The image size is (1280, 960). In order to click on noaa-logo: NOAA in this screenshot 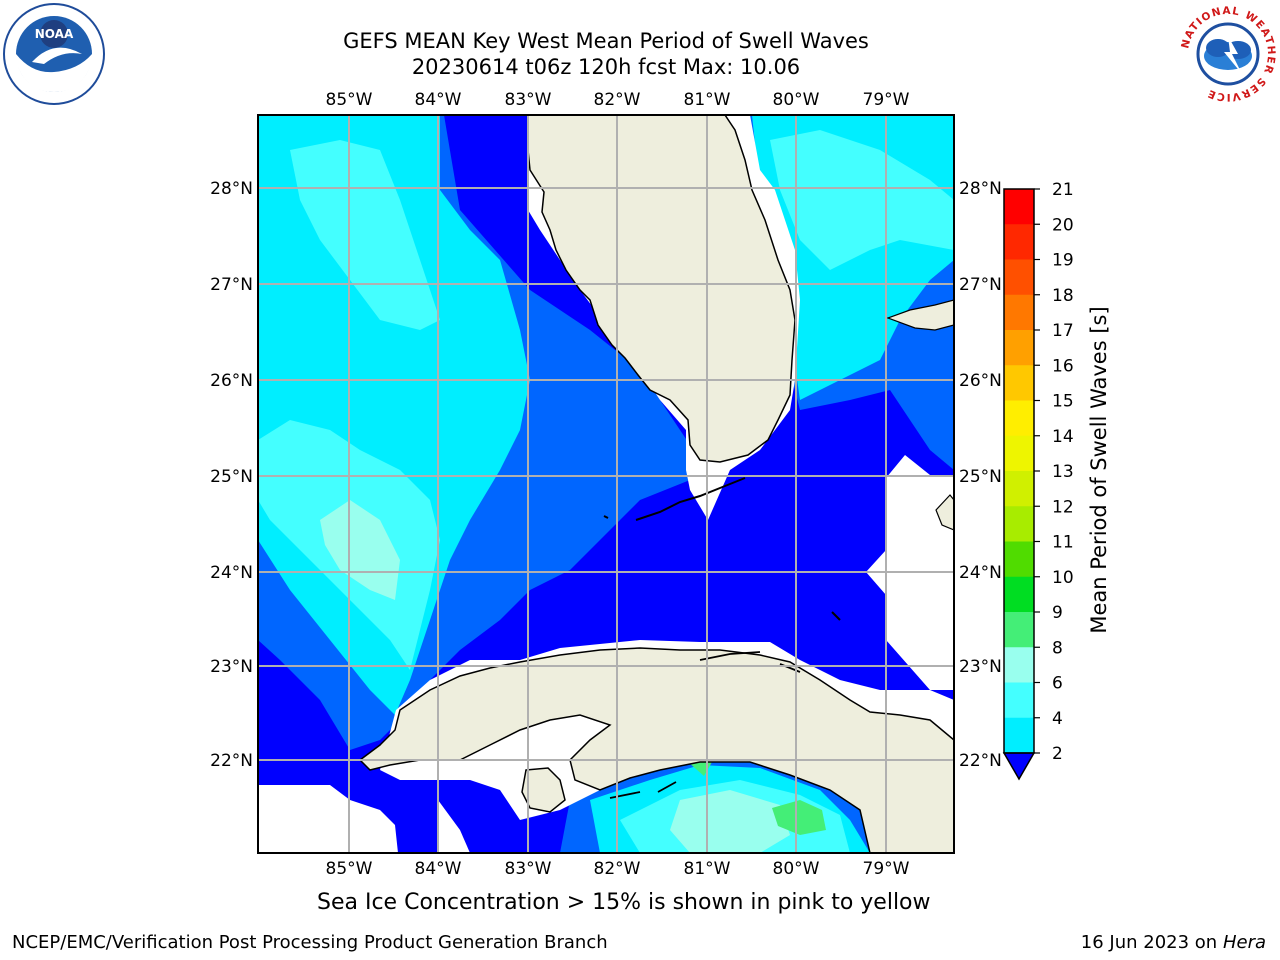, I will do `click(54, 54)`.